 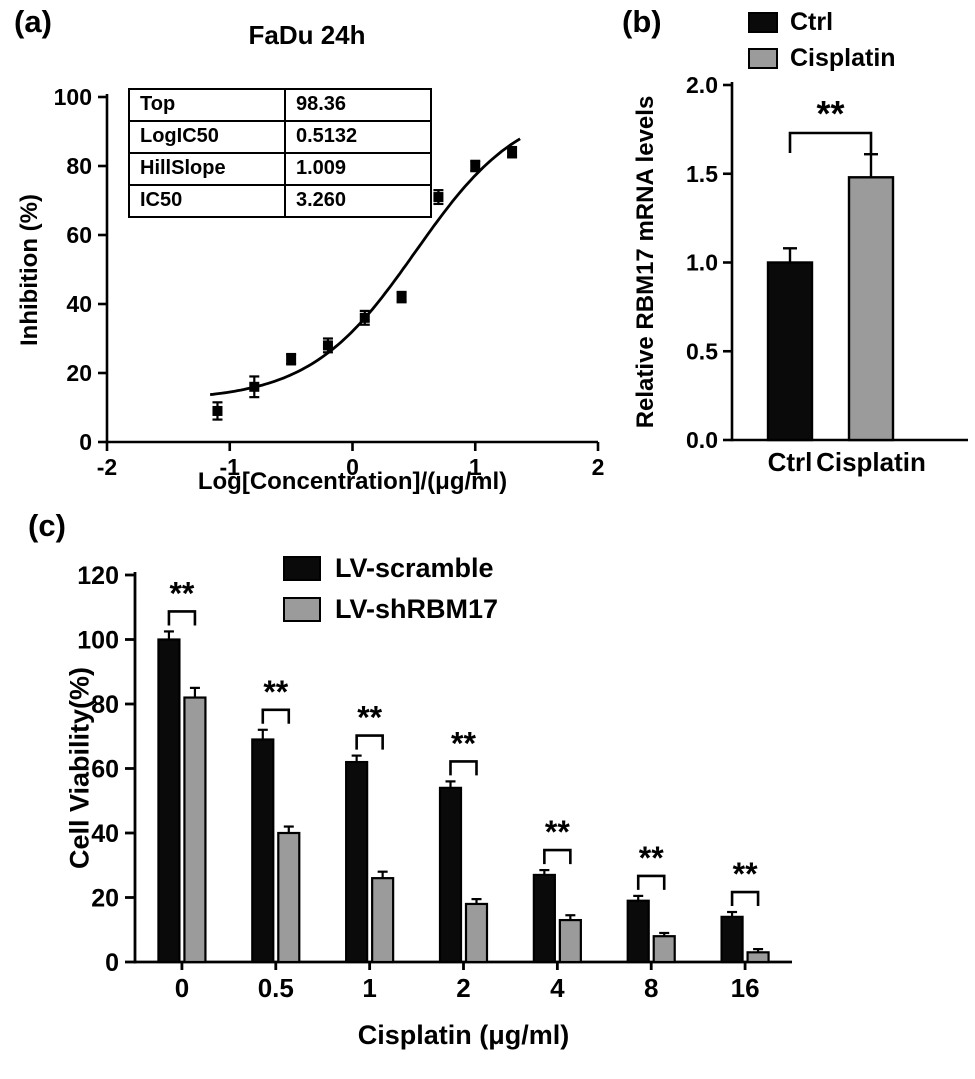 What do you see at coordinates (307, 35) in the screenshot?
I see `panel-a-title: FaDu 24h` at bounding box center [307, 35].